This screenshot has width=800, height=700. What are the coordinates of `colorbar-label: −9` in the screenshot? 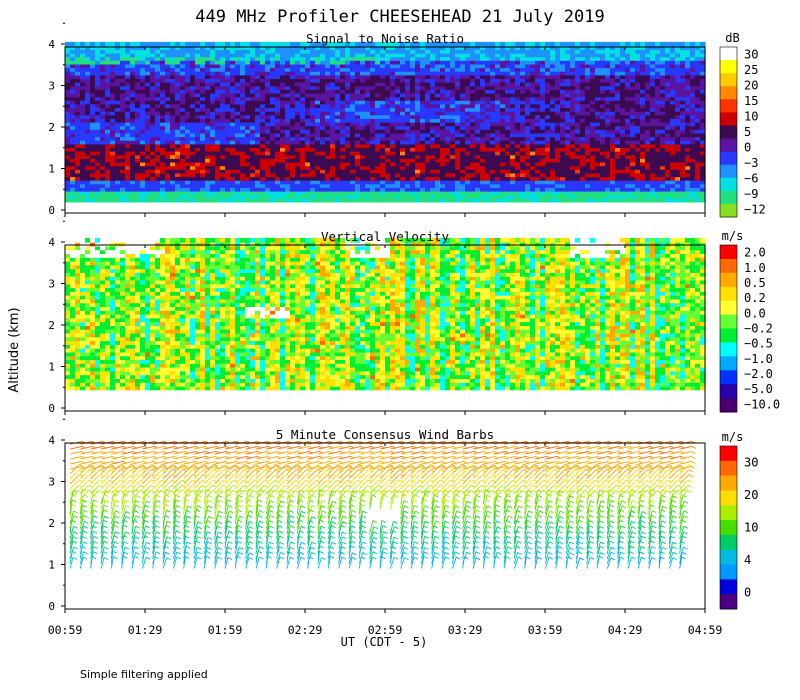 It's located at (751, 194).